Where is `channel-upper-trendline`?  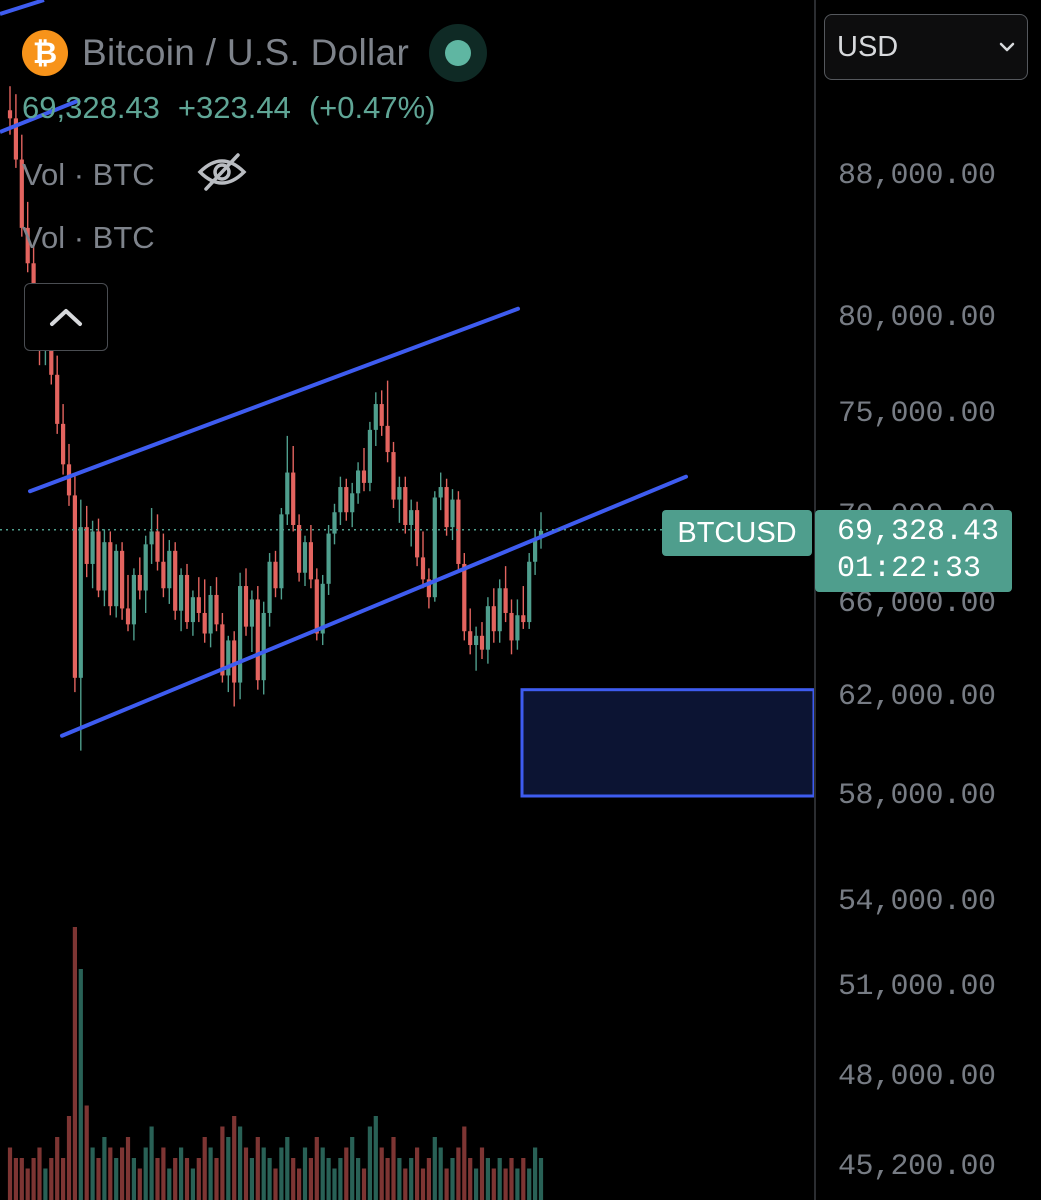
channel-upper-trendline is located at coordinates (274, 400).